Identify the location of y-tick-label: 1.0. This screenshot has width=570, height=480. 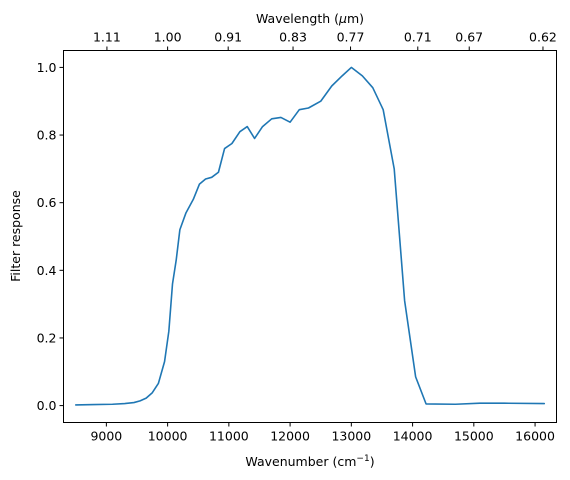
(47, 67).